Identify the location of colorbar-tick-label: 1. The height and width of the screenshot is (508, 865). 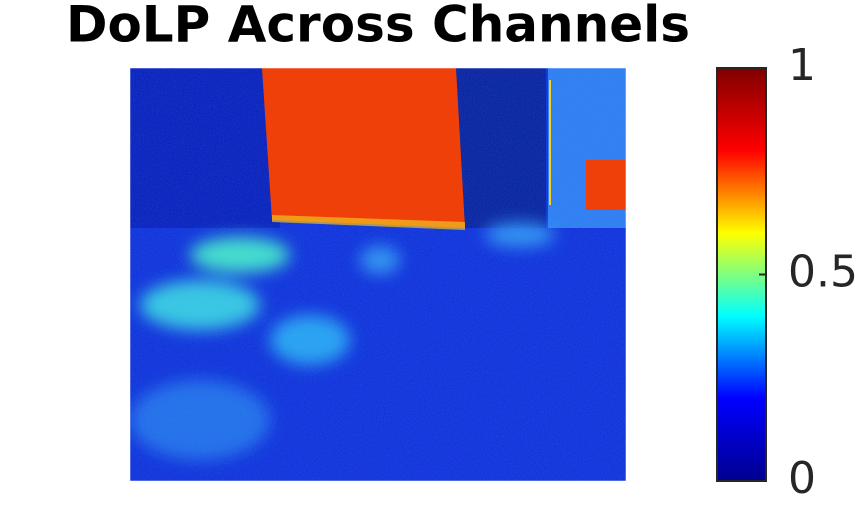
(802, 65).